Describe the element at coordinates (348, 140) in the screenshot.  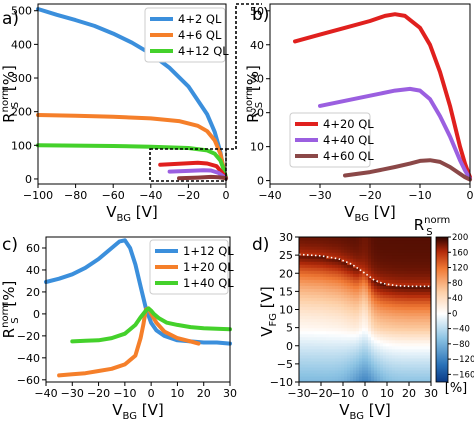
I see `legend-label: 4+40 QL` at that location.